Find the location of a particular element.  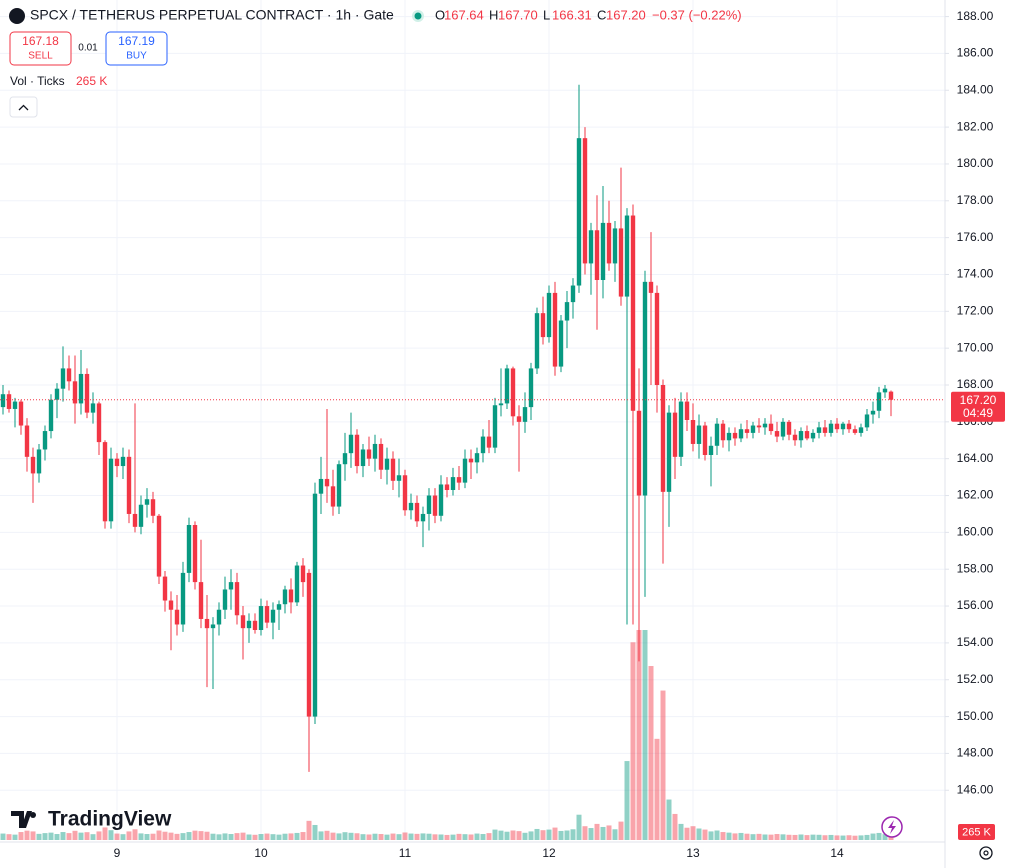

buy-button is located at coordinates (136, 48).